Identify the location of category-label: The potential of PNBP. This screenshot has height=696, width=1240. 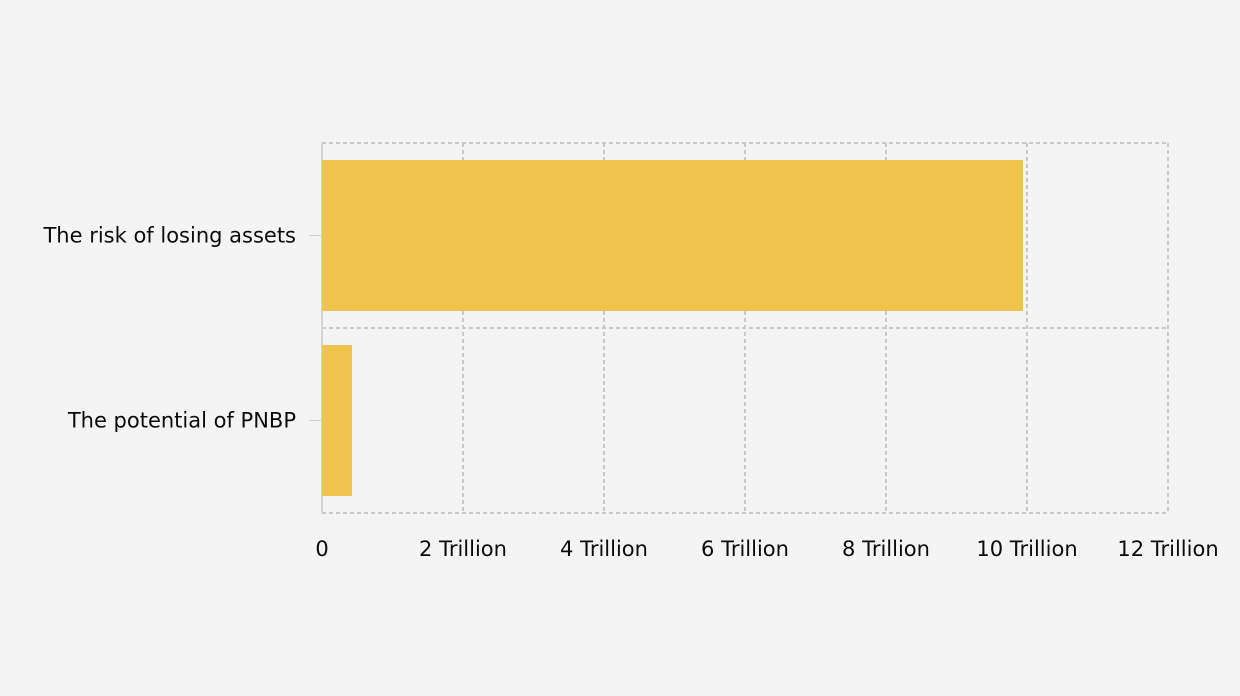
(181, 419).